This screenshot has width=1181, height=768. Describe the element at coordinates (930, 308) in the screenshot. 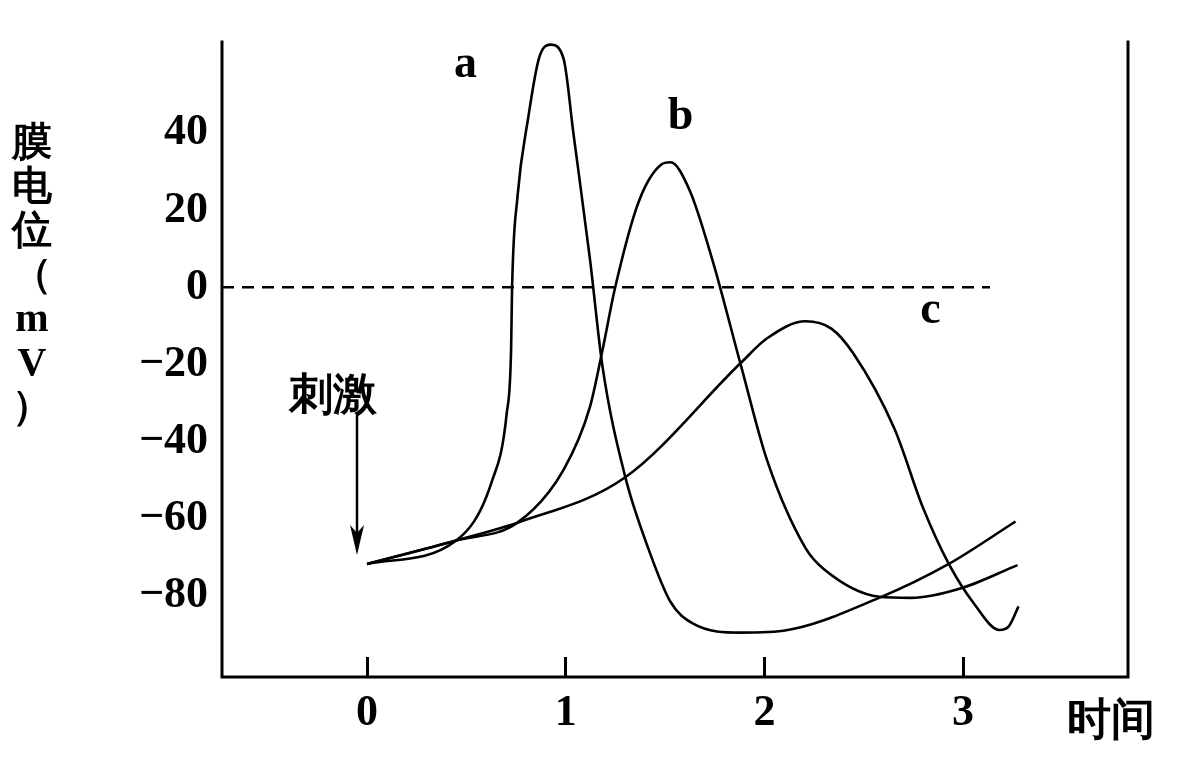

I see `series-label: c` at that location.